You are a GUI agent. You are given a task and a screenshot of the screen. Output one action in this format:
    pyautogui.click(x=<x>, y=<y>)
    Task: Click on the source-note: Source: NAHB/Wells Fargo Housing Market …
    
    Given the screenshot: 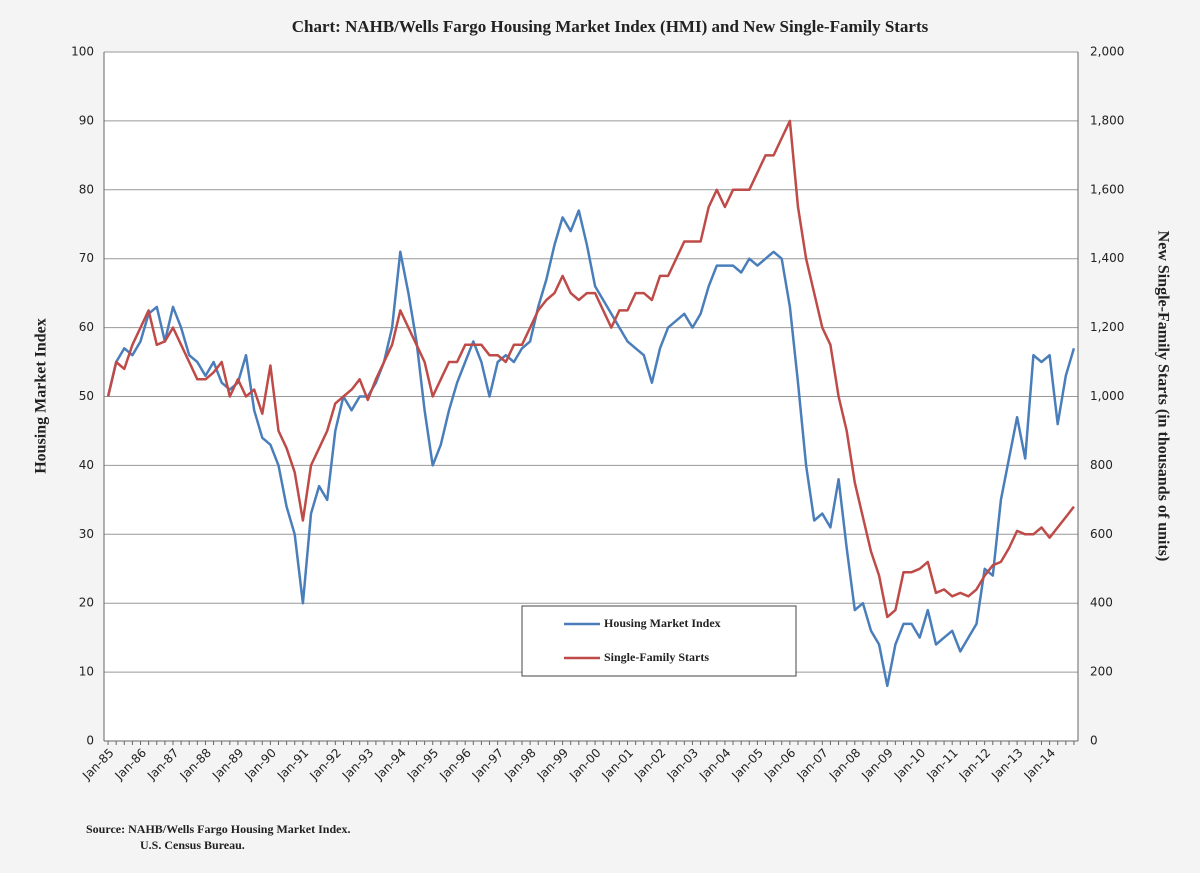 What is the action you would take?
    pyautogui.click(x=218, y=829)
    